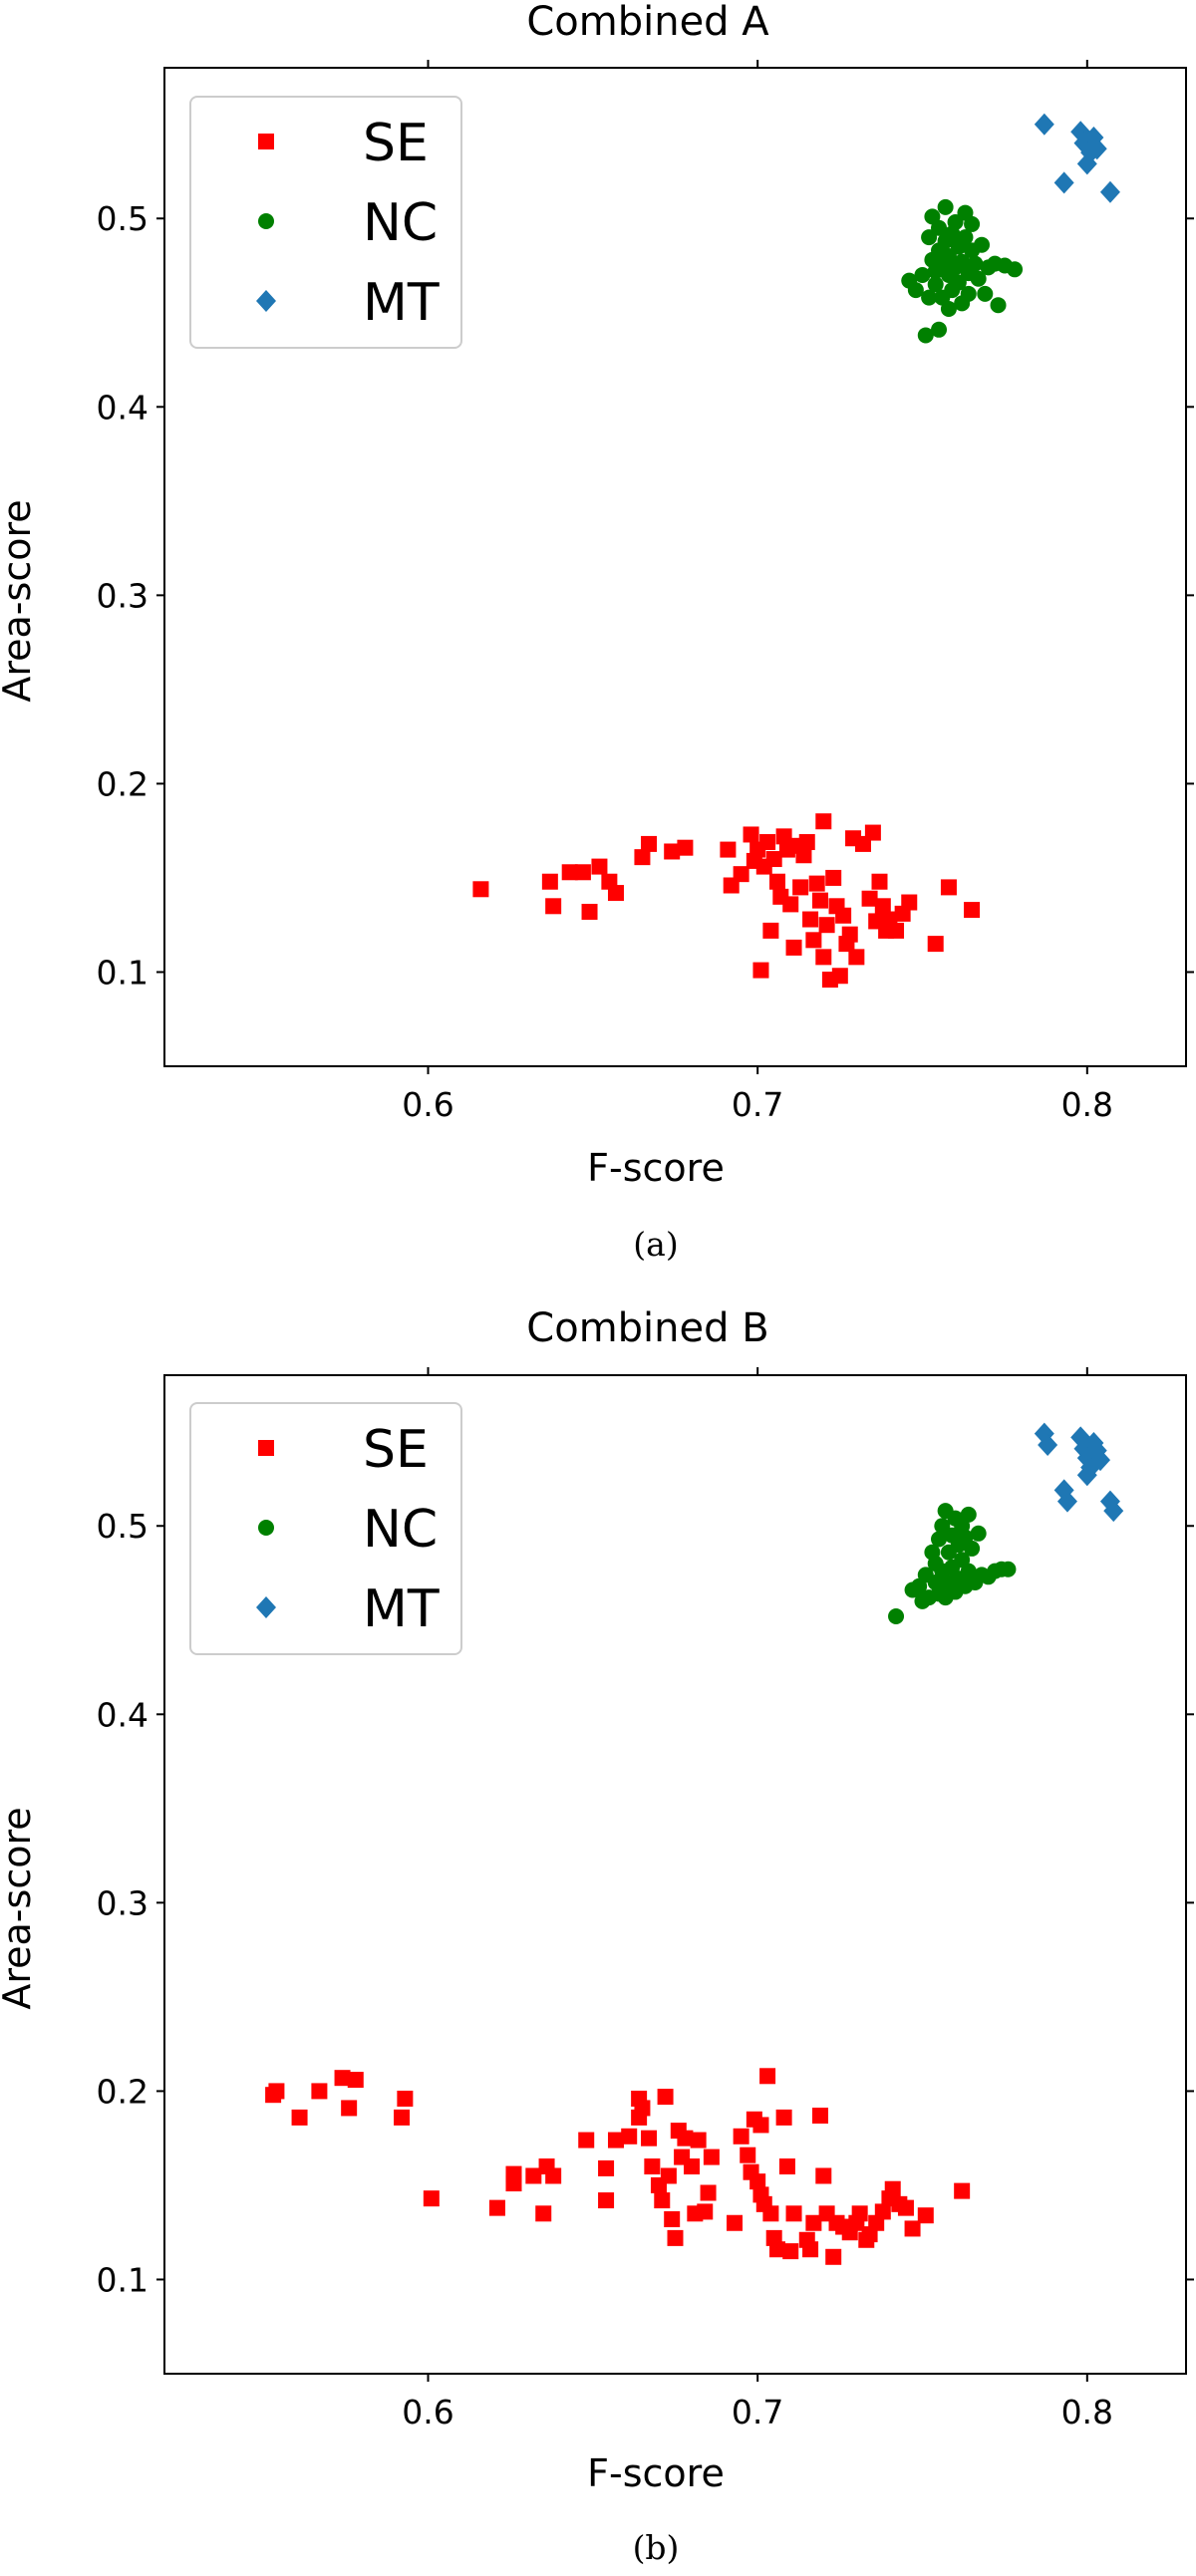  What do you see at coordinates (401, 223) in the screenshot?
I see `legend-label-nc: NC` at bounding box center [401, 223].